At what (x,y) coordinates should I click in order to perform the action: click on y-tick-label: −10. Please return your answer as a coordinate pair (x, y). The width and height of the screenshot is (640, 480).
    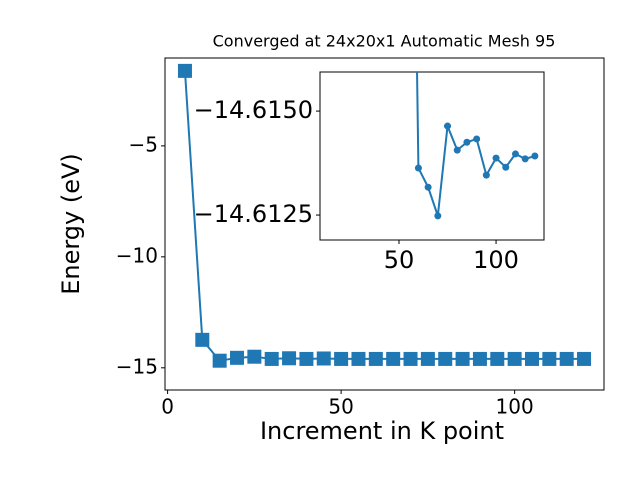
    Looking at the image, I should click on (137, 255).